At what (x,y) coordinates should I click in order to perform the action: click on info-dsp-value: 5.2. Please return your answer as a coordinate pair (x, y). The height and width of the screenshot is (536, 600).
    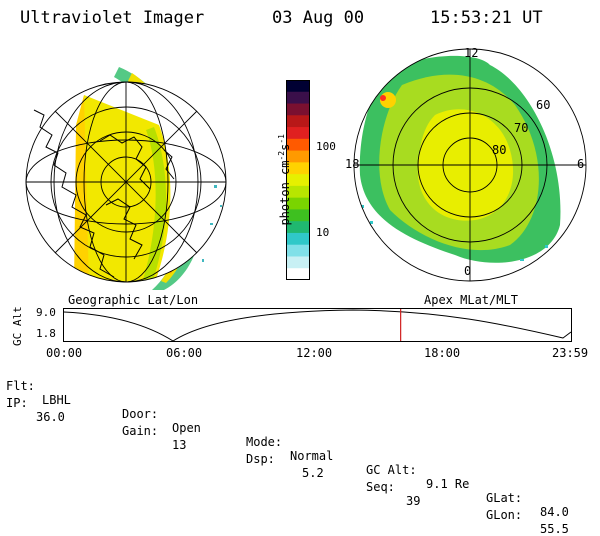
    Looking at the image, I should click on (313, 473).